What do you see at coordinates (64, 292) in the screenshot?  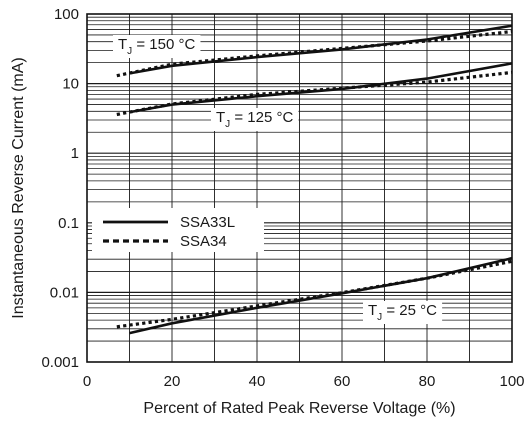 I see `y-tick-label: 0.01` at bounding box center [64, 292].